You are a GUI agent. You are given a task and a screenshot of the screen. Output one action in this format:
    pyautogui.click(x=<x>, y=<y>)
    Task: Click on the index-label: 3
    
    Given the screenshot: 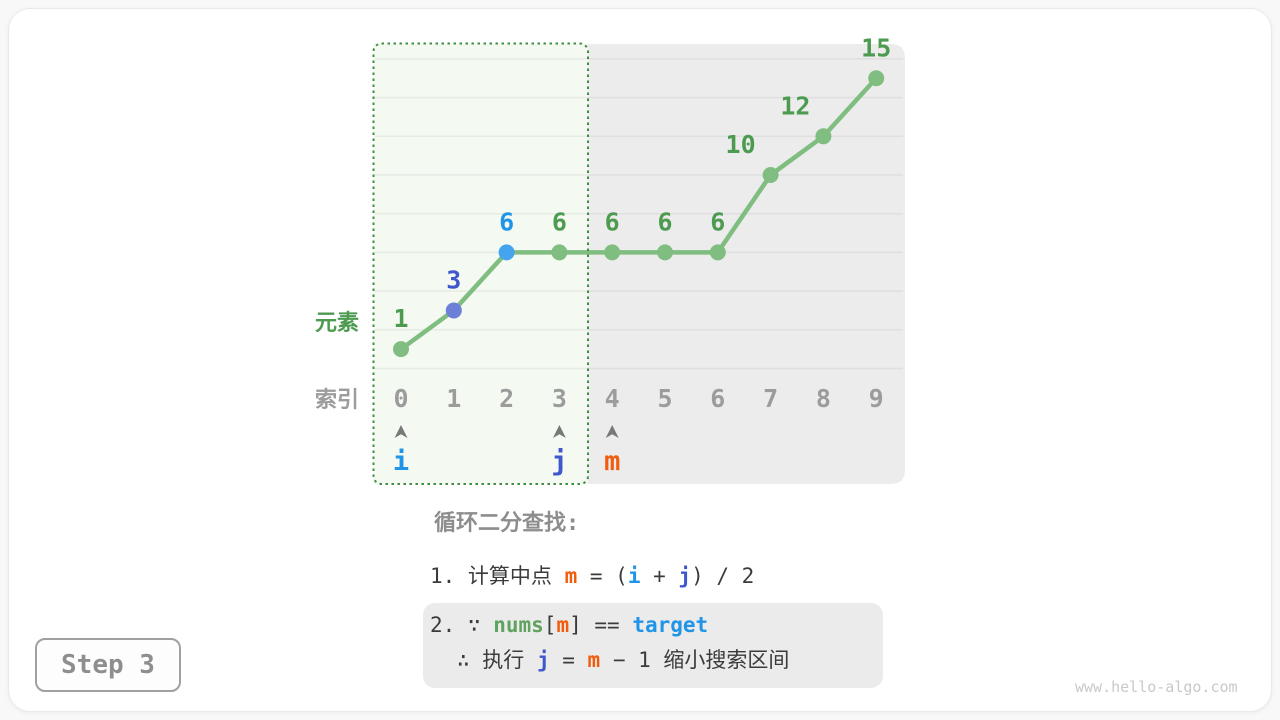 What is the action you would take?
    pyautogui.click(x=559, y=398)
    